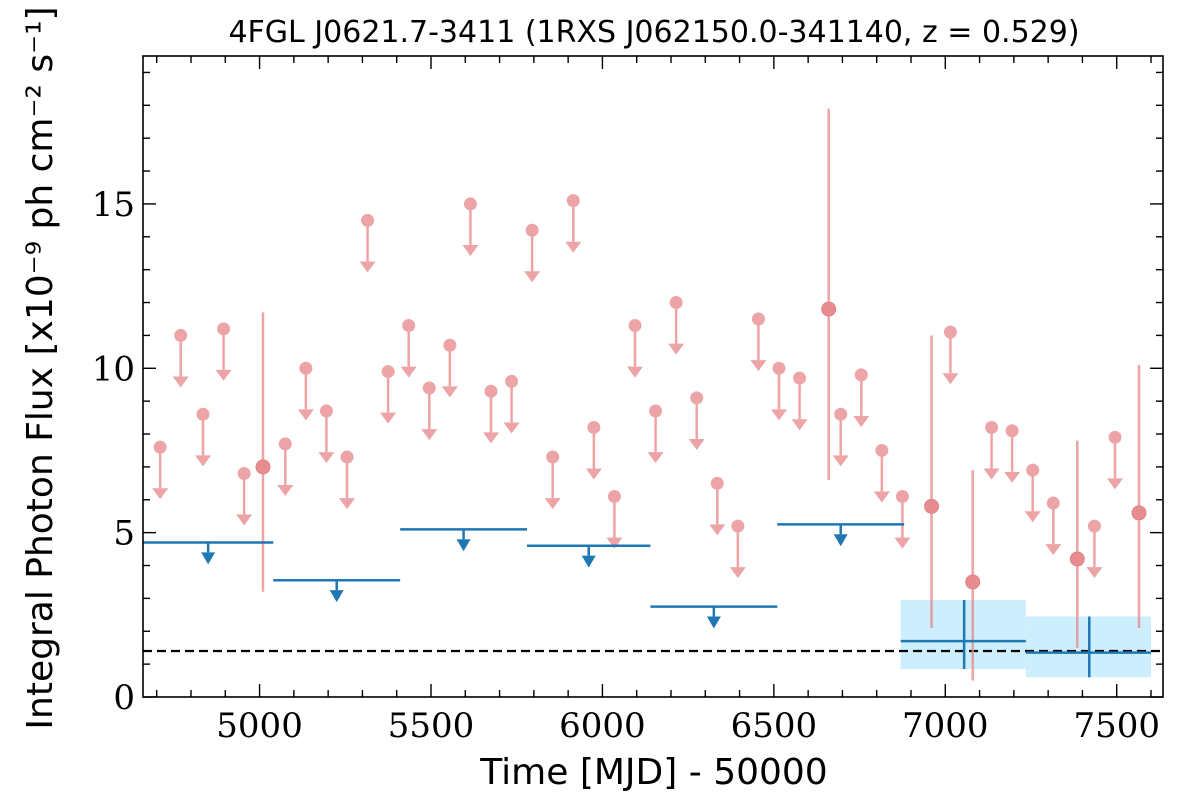  Describe the element at coordinates (259, 726) in the screenshot. I see `x-tick-label: 5000` at that location.